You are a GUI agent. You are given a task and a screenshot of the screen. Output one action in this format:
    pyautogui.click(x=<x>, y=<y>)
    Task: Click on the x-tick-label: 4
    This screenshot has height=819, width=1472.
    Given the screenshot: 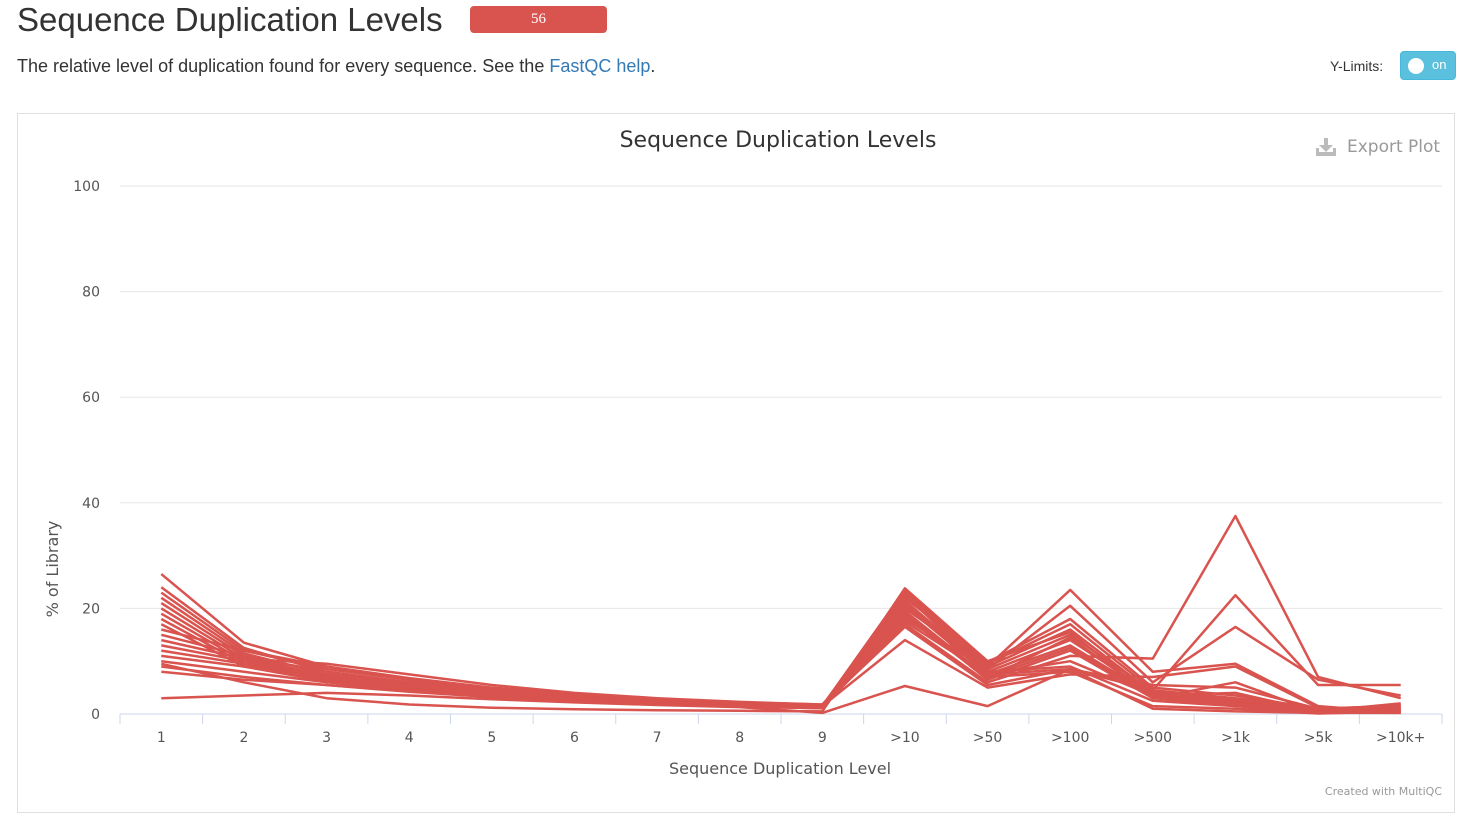 What is the action you would take?
    pyautogui.click(x=409, y=738)
    